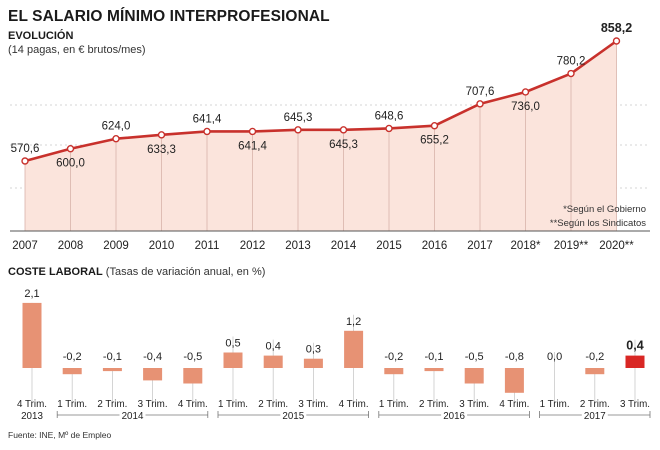 This screenshot has height=450, width=660. What do you see at coordinates (116, 246) in the screenshot?
I see `x-tick-label: 2009` at bounding box center [116, 246].